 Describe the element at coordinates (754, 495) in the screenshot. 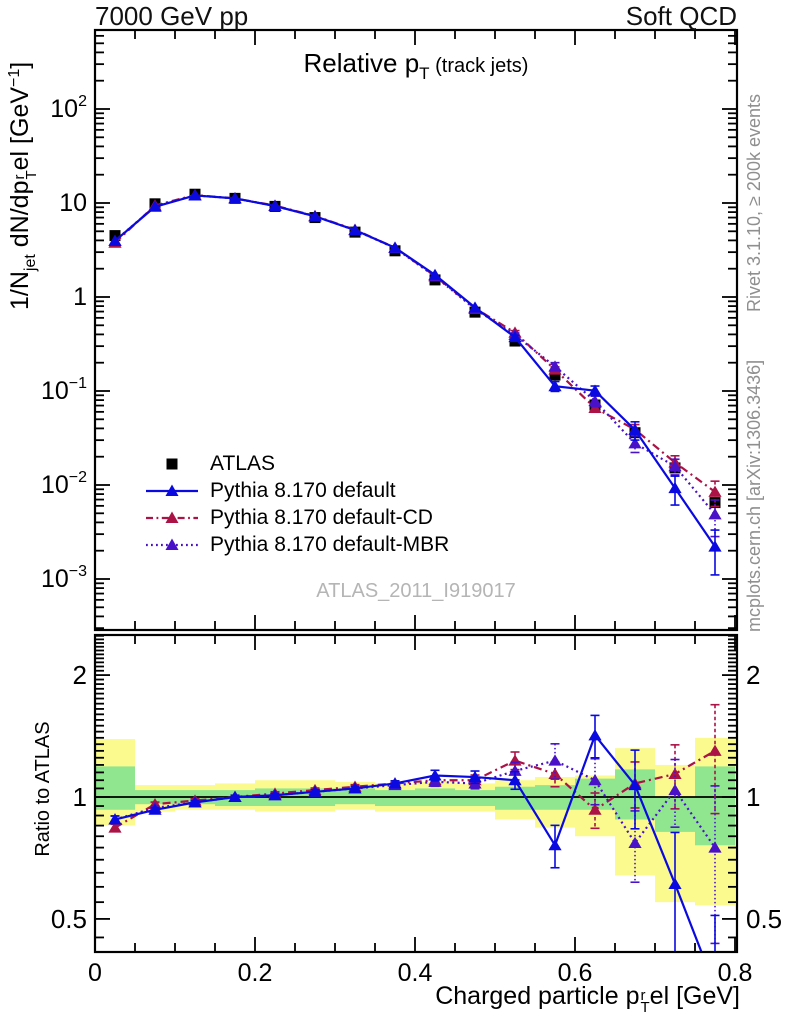

I see `mcplots-caption: mcplots.cern.ch [arXiv:1306.3436]` at that location.